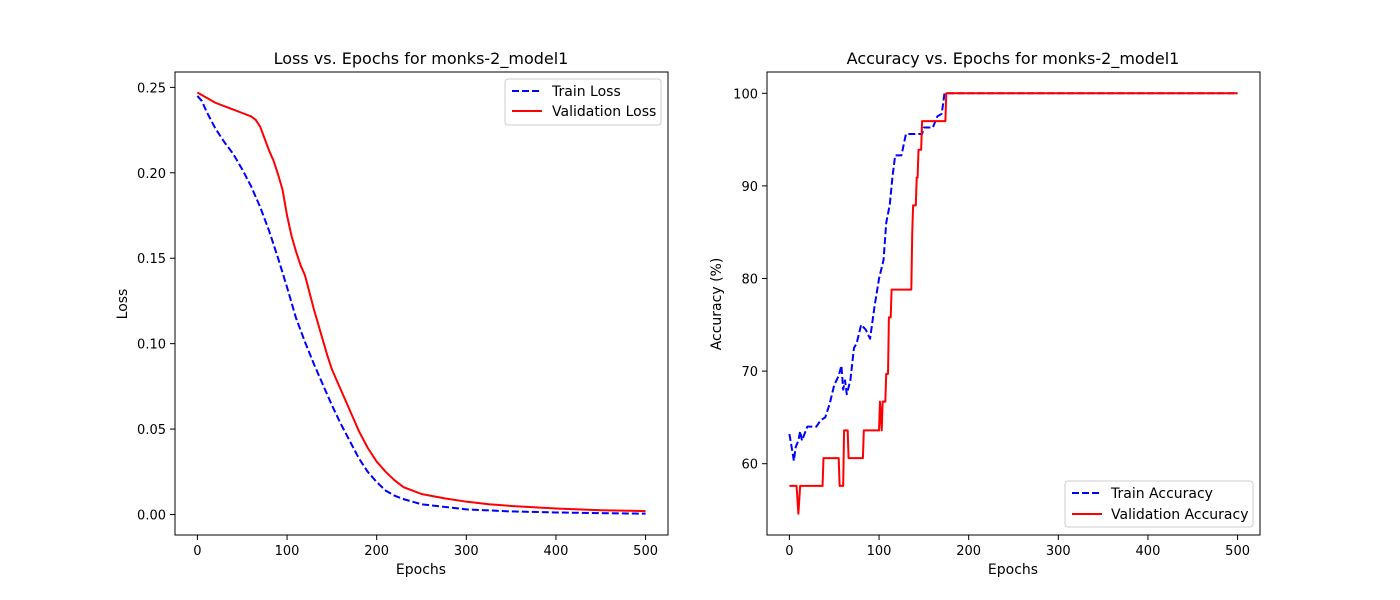 The height and width of the screenshot is (600, 1400). I want to click on accuracy-legend-box, so click(1159, 504).